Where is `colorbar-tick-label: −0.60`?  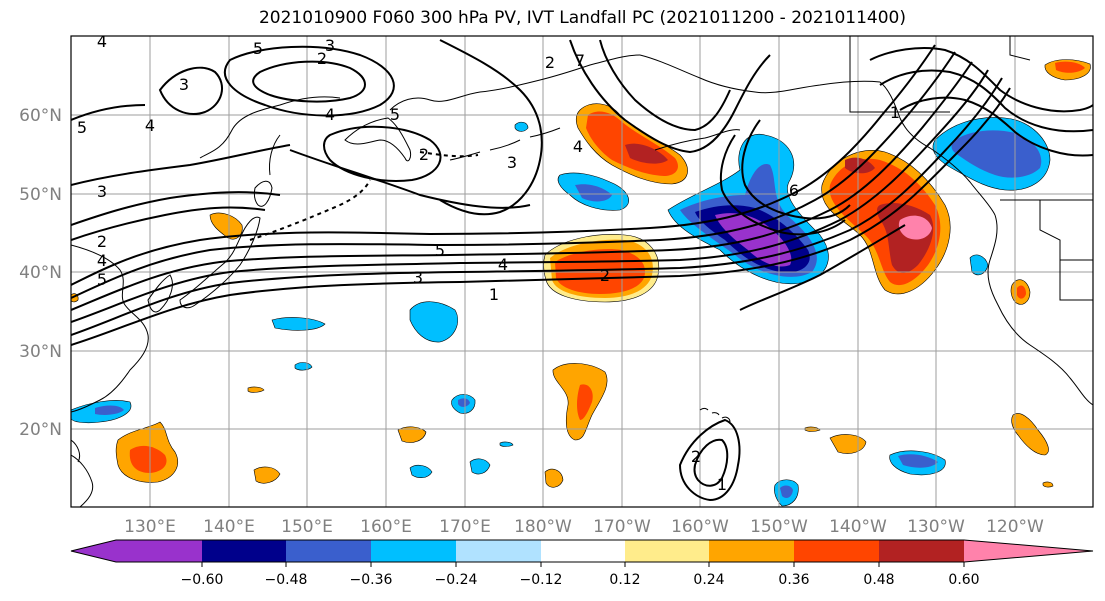
colorbar-tick-label: −0.60 is located at coordinates (202, 580).